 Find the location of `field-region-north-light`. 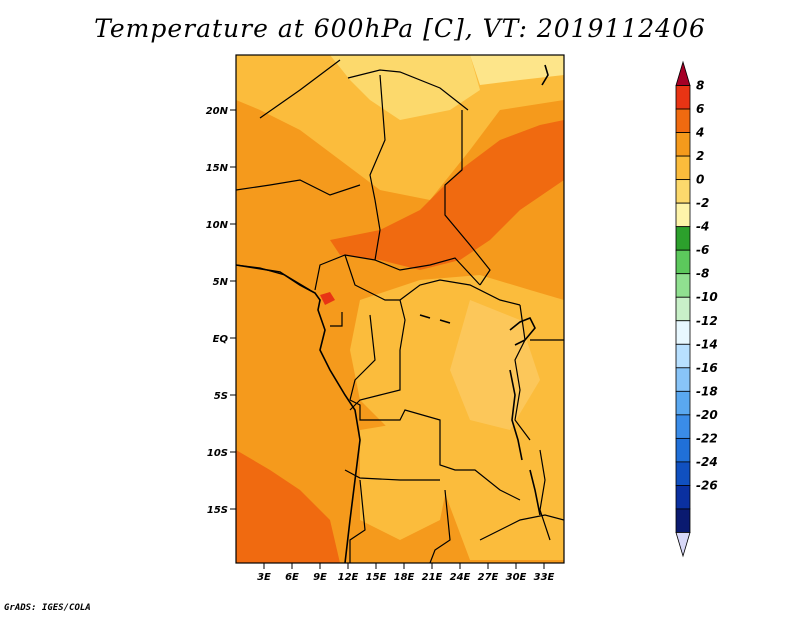

field-region-north-light is located at coordinates (405, 87).